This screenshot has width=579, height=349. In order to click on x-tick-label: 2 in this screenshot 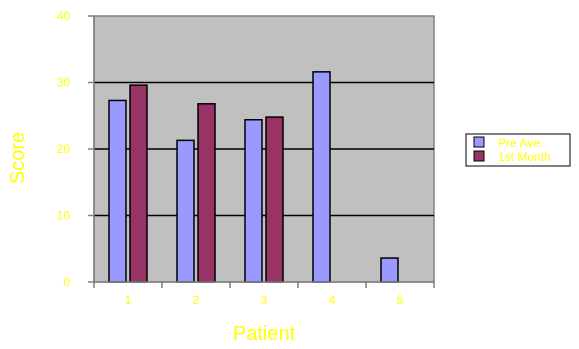, I will do `click(196, 300)`.